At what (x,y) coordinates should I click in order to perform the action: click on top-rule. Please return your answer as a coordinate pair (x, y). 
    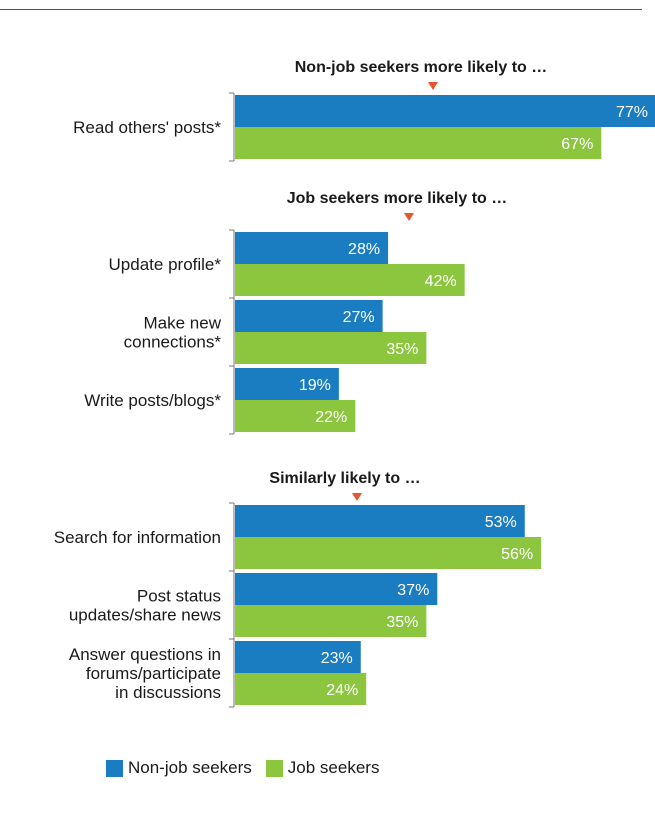
    Looking at the image, I should click on (321, 9).